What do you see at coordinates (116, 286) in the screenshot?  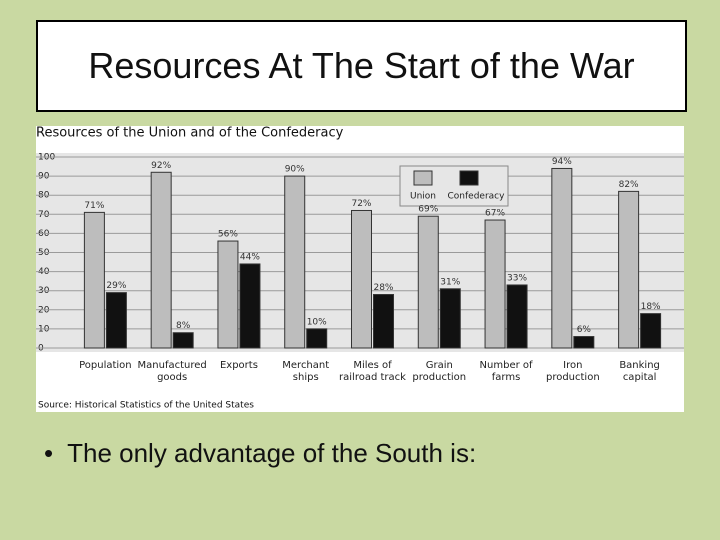 I see `value-label: 29%` at bounding box center [116, 286].